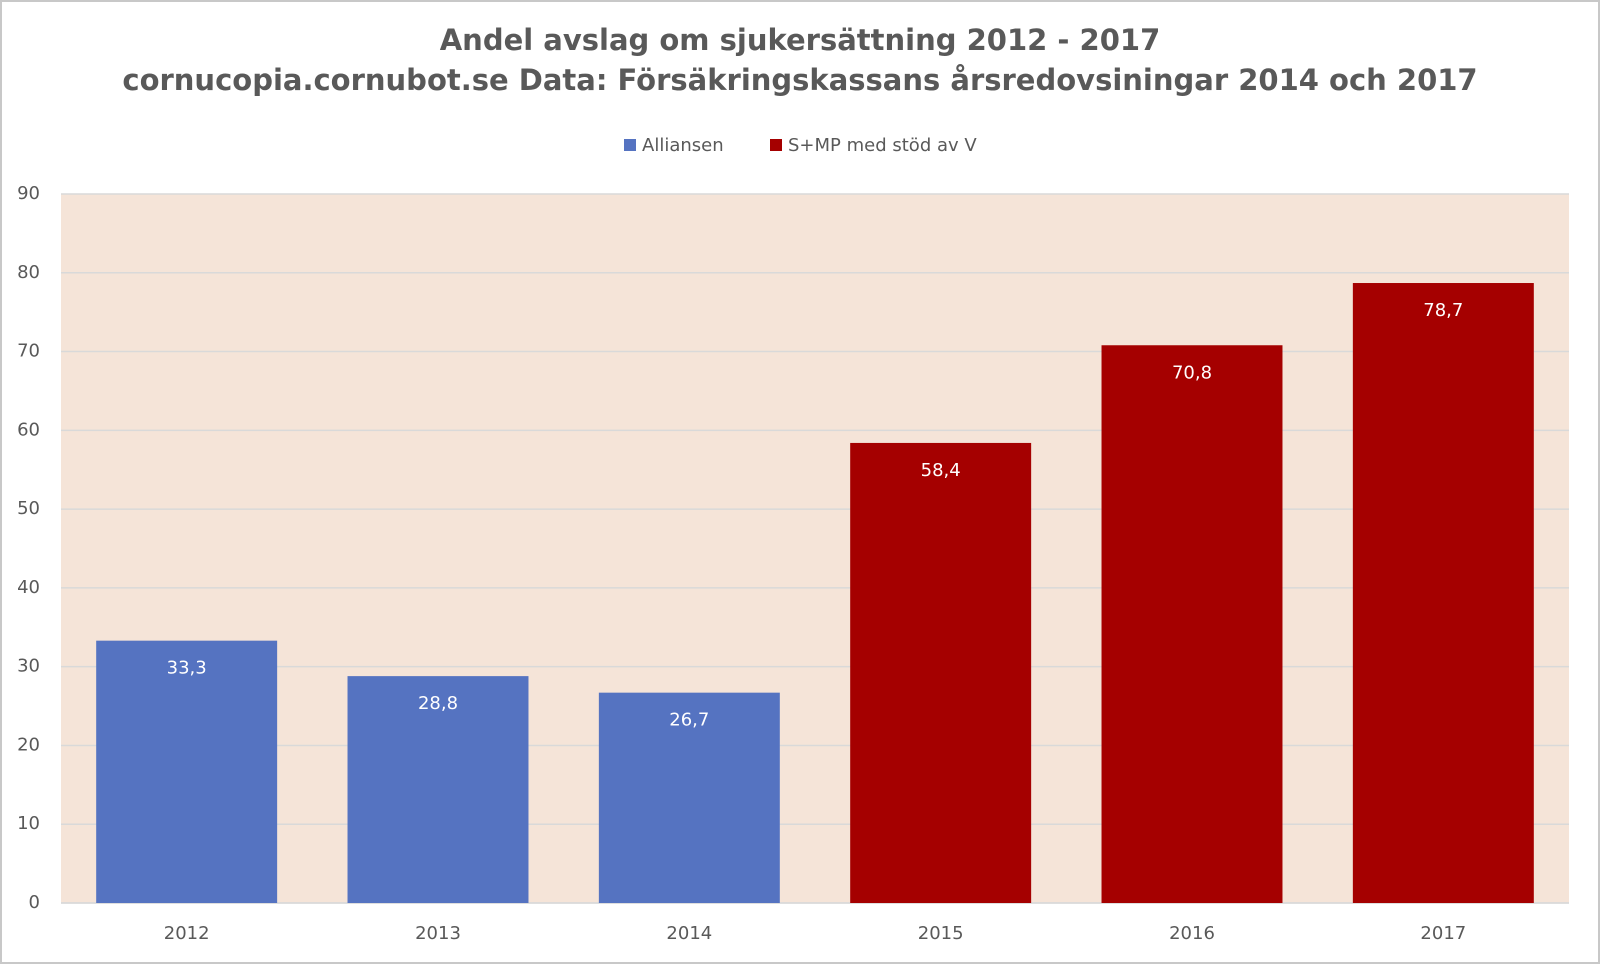 This screenshot has height=964, width=1600. What do you see at coordinates (28, 272) in the screenshot?
I see `y-tick-label: 80` at bounding box center [28, 272].